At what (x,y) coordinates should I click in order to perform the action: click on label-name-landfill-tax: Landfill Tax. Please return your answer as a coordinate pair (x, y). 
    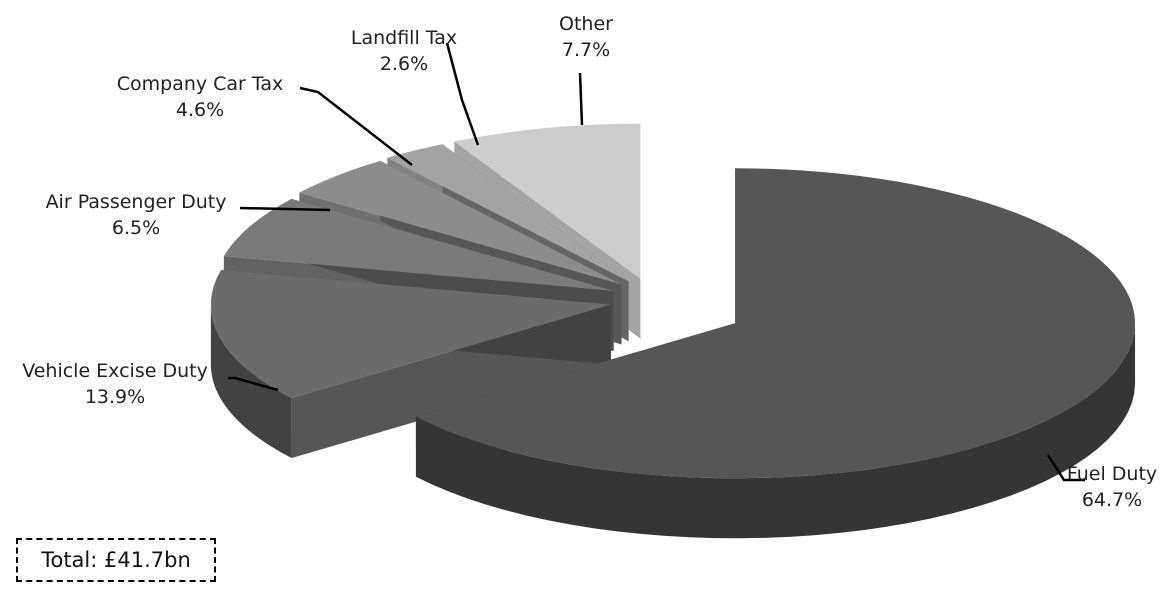
    Looking at the image, I should click on (404, 38).